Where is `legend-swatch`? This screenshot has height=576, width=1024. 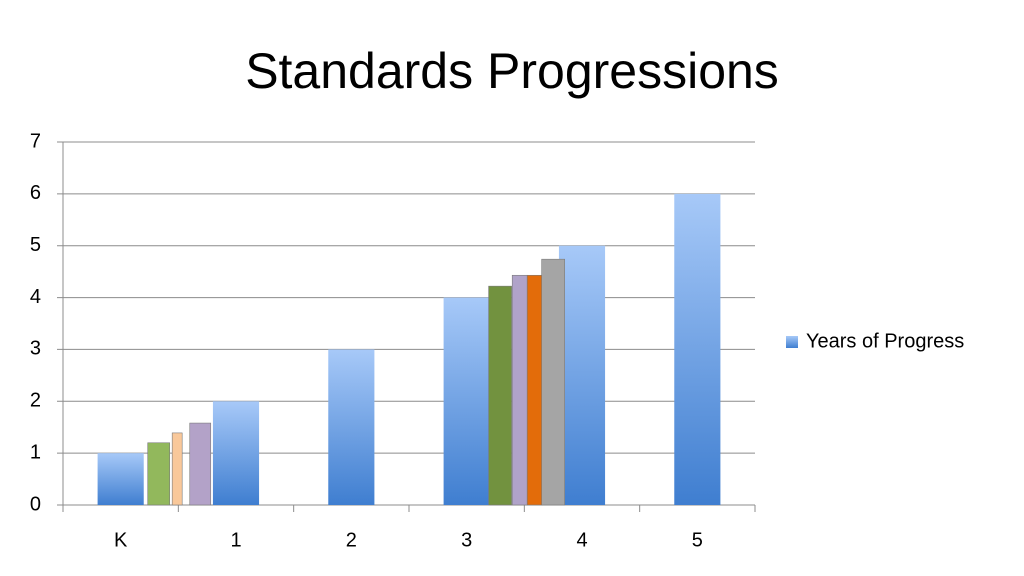 legend-swatch is located at coordinates (792, 342).